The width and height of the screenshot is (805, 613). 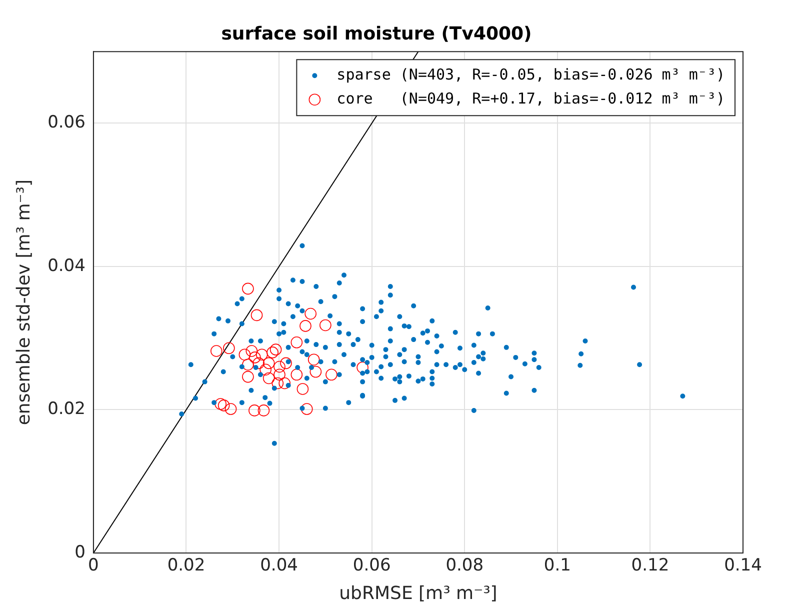 What do you see at coordinates (67, 409) in the screenshot?
I see `y-tick-label: 0.02` at bounding box center [67, 409].